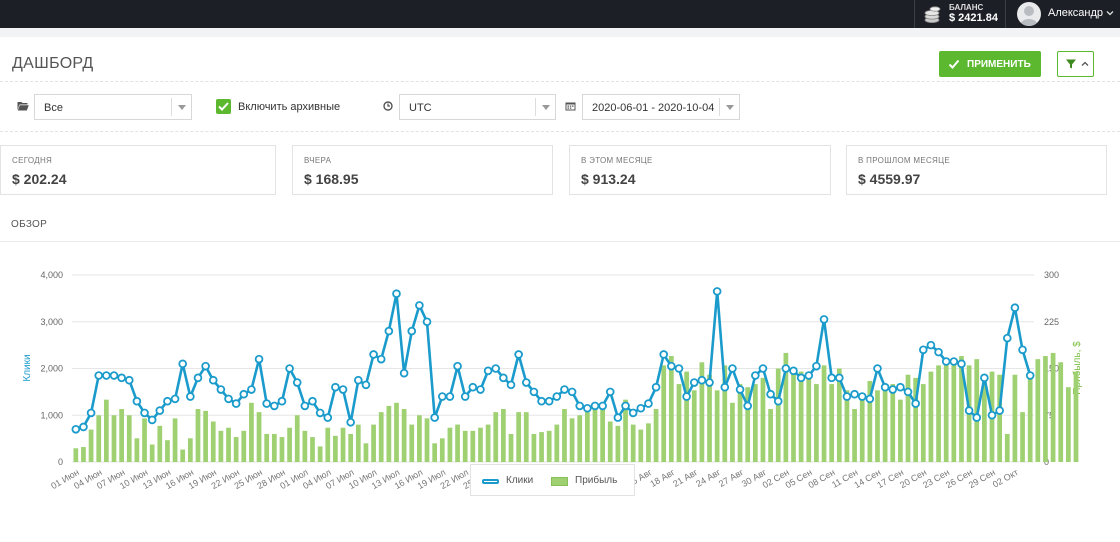  What do you see at coordinates (661, 107) in the screenshot?
I see `date-range-picker: 2020-06-01 - 2020-10-04` at bounding box center [661, 107].